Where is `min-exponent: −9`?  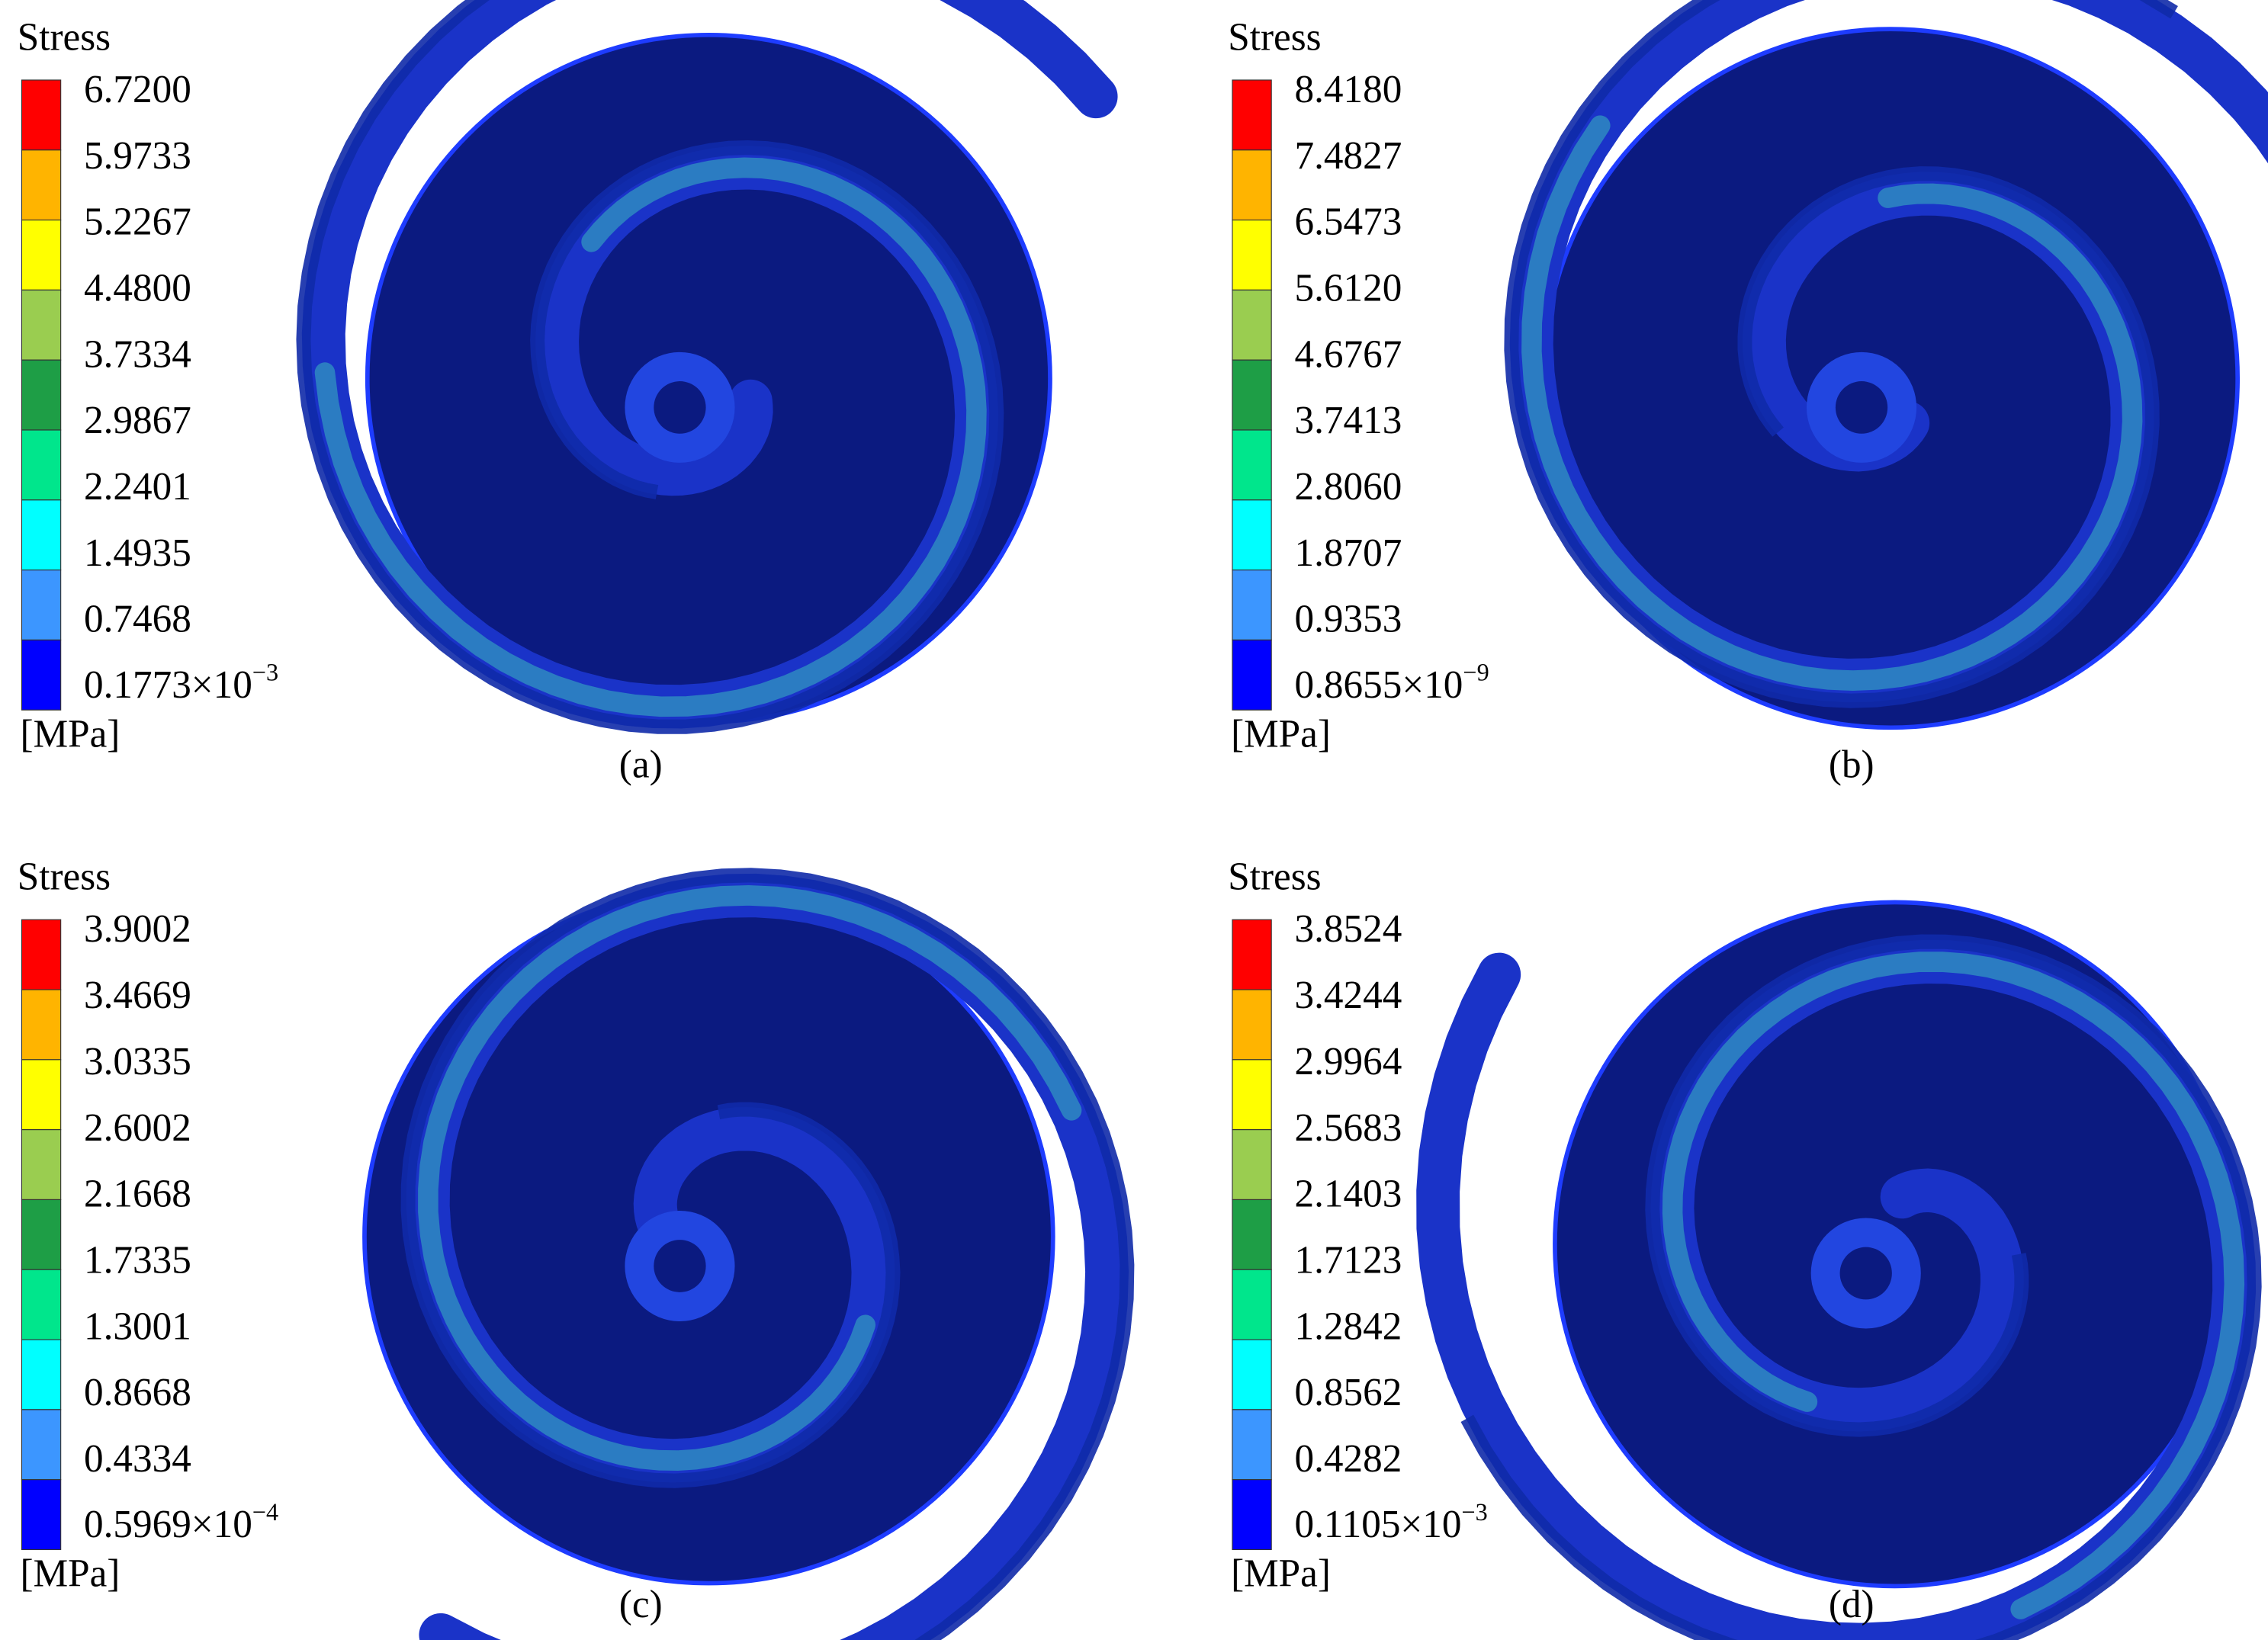
min-exponent: −9 is located at coordinates (1476, 672).